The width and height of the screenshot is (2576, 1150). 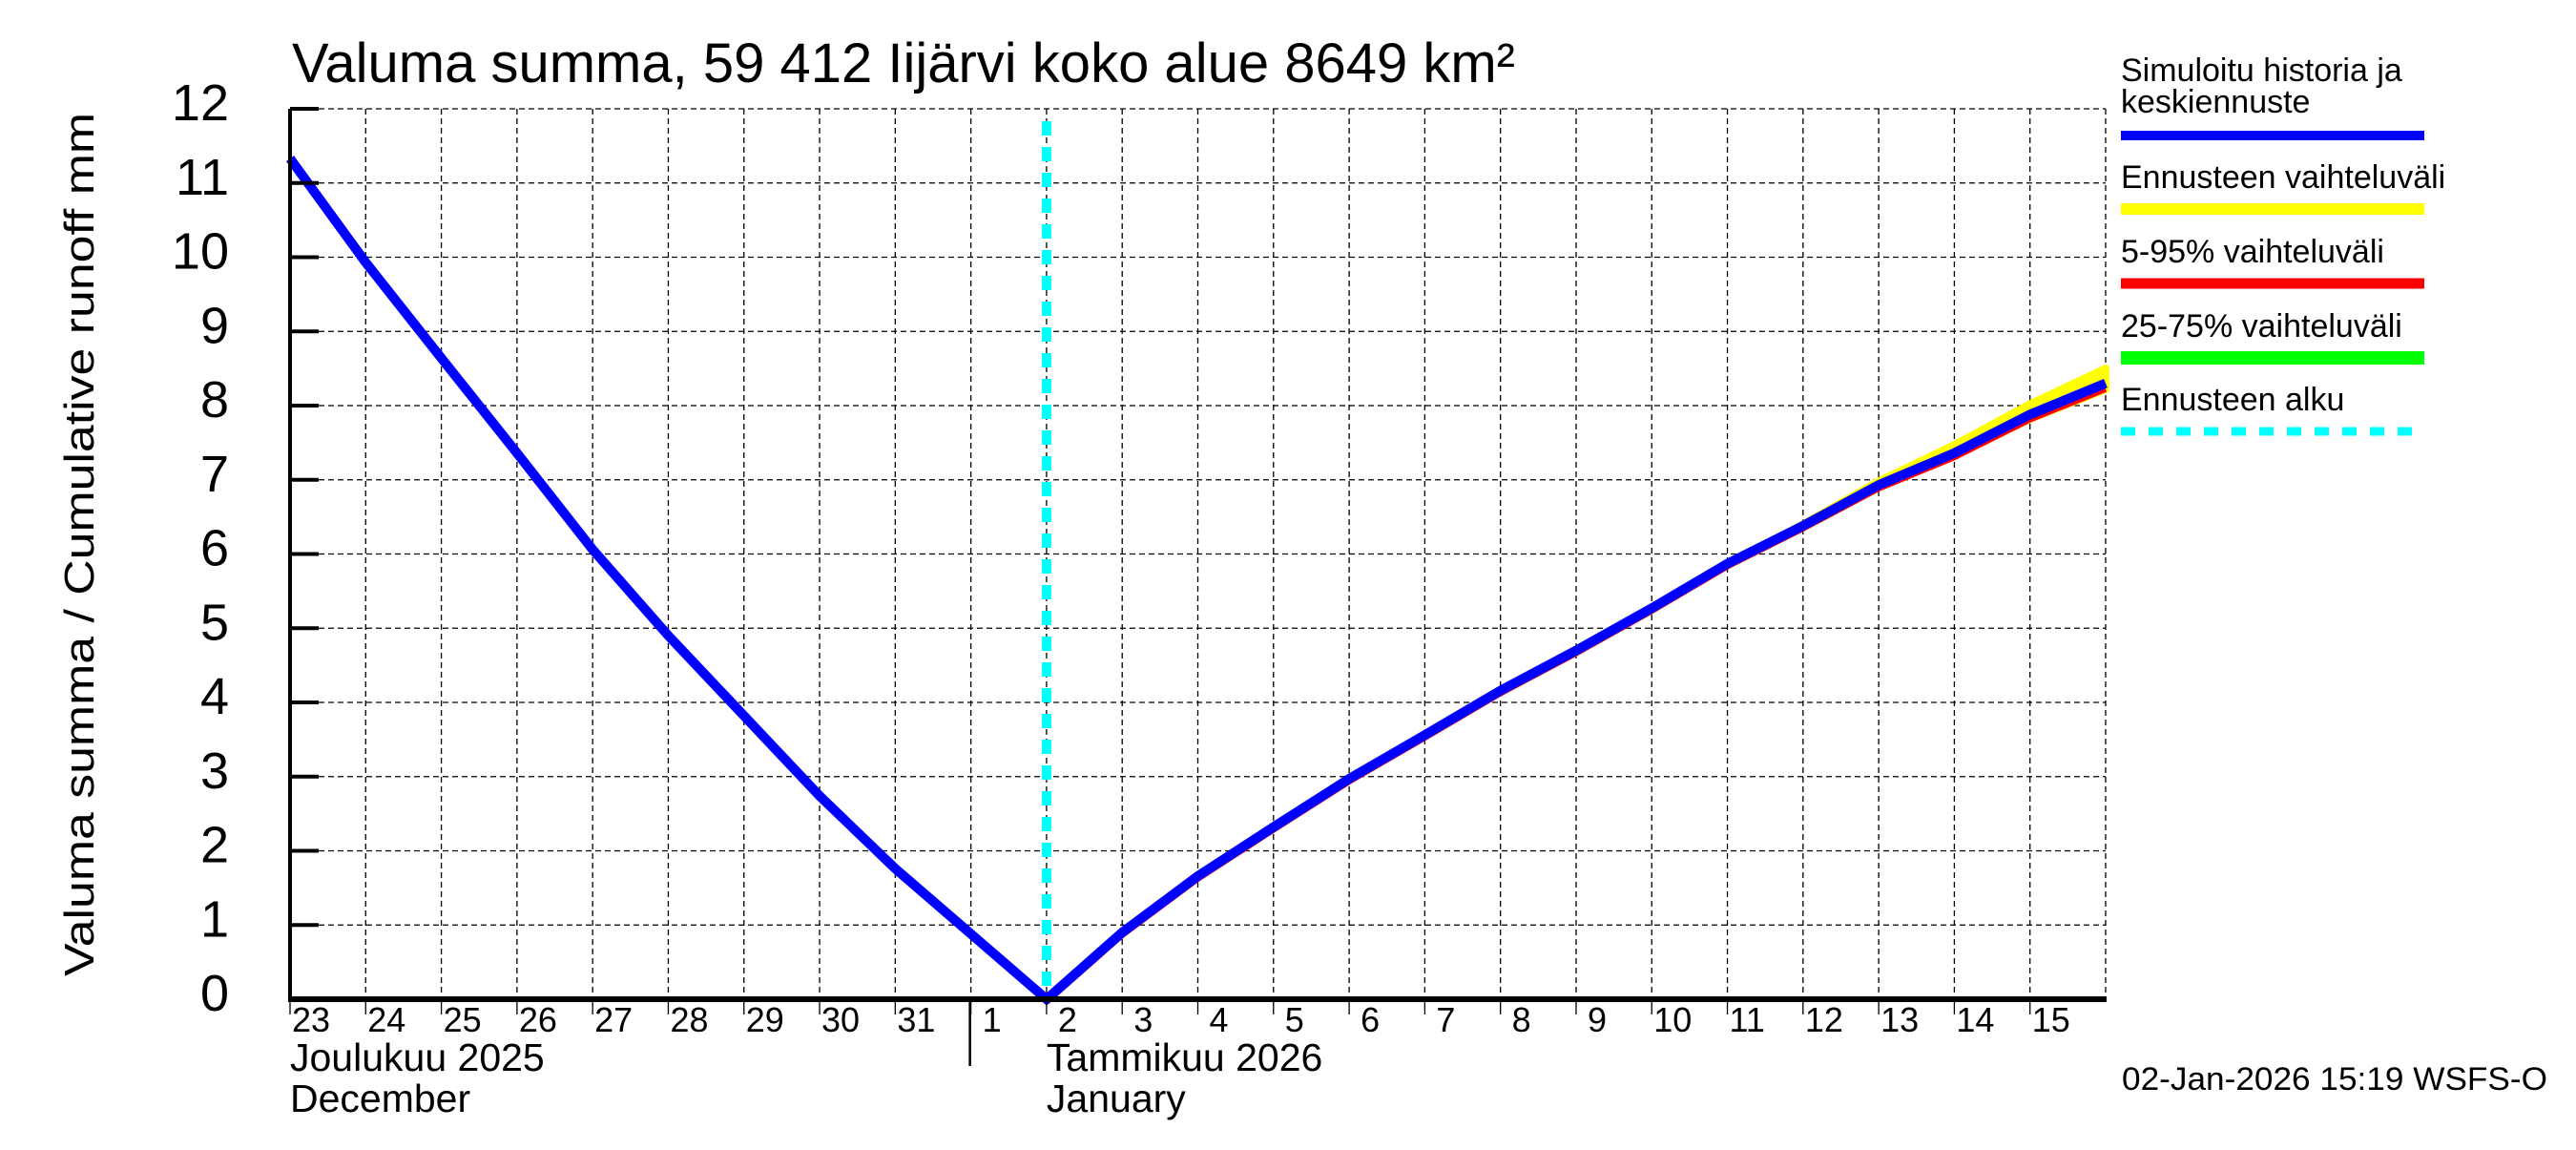 What do you see at coordinates (1294, 1019) in the screenshot?
I see `x-tick-label: 5` at bounding box center [1294, 1019].